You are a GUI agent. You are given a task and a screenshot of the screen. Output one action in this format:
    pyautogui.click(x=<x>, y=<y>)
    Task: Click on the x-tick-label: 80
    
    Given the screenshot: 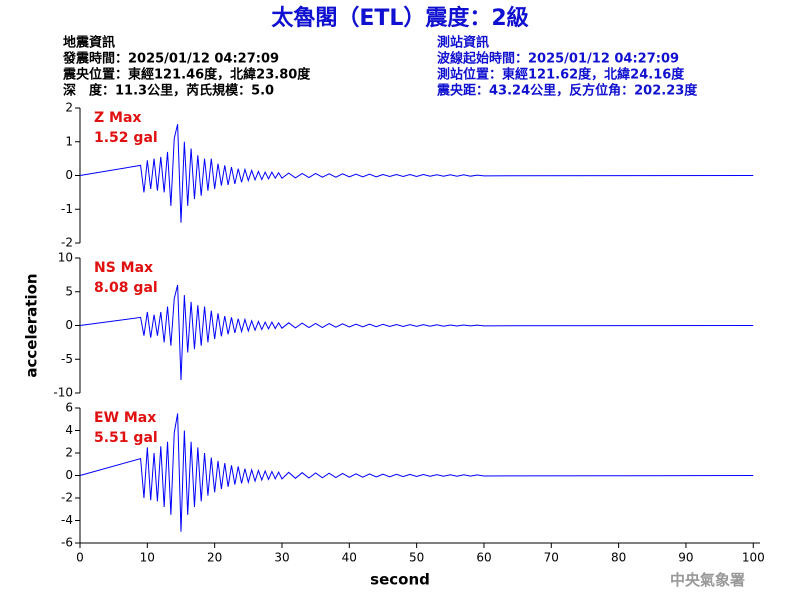 What is the action you would take?
    pyautogui.click(x=618, y=558)
    